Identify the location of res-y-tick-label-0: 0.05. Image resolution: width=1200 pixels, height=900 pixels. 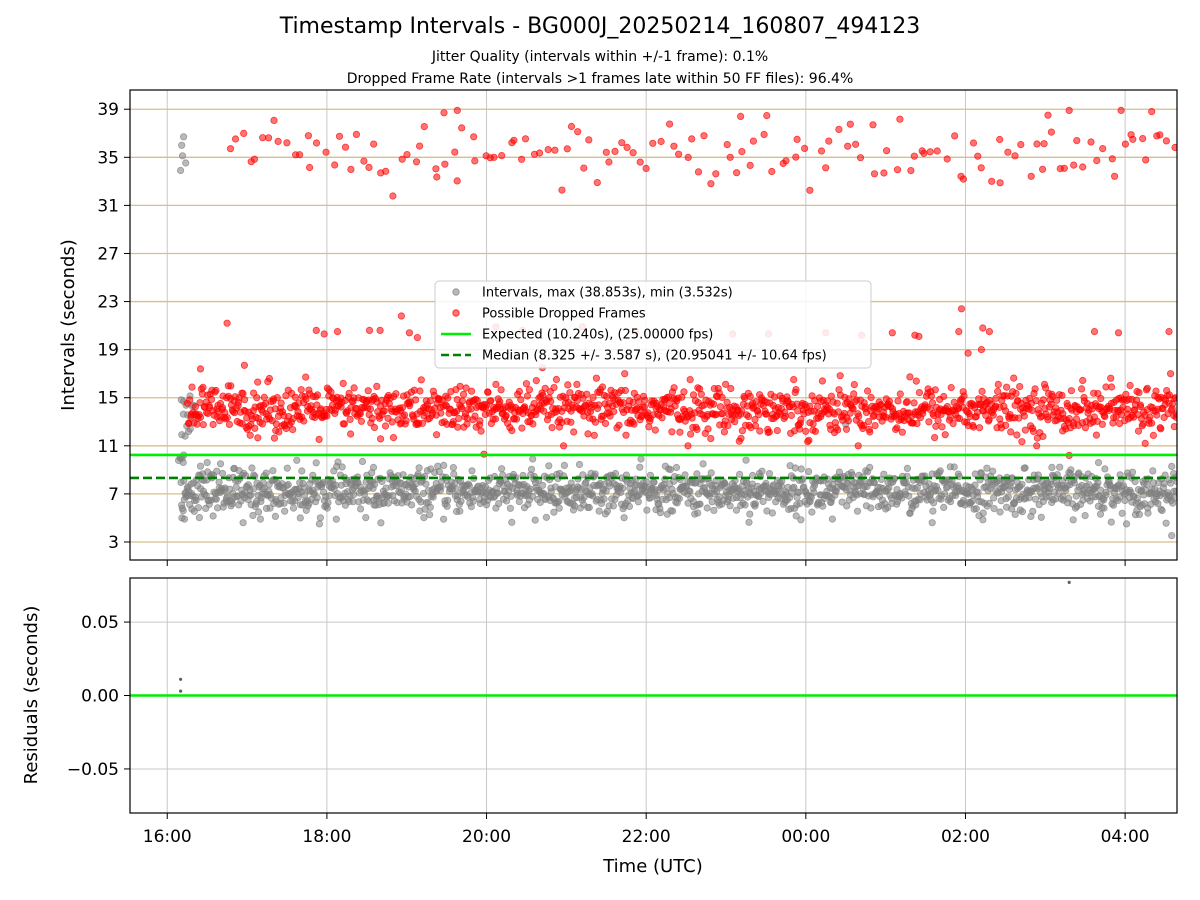
(100, 623).